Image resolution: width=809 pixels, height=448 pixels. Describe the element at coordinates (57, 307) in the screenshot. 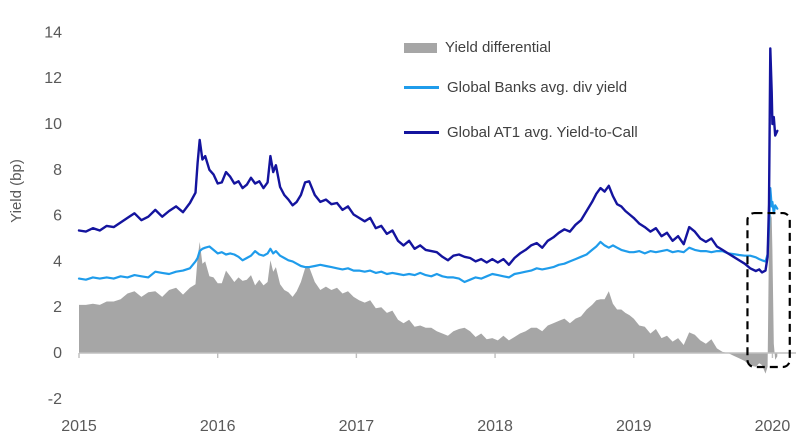

I see `y-tick-label: 2` at that location.